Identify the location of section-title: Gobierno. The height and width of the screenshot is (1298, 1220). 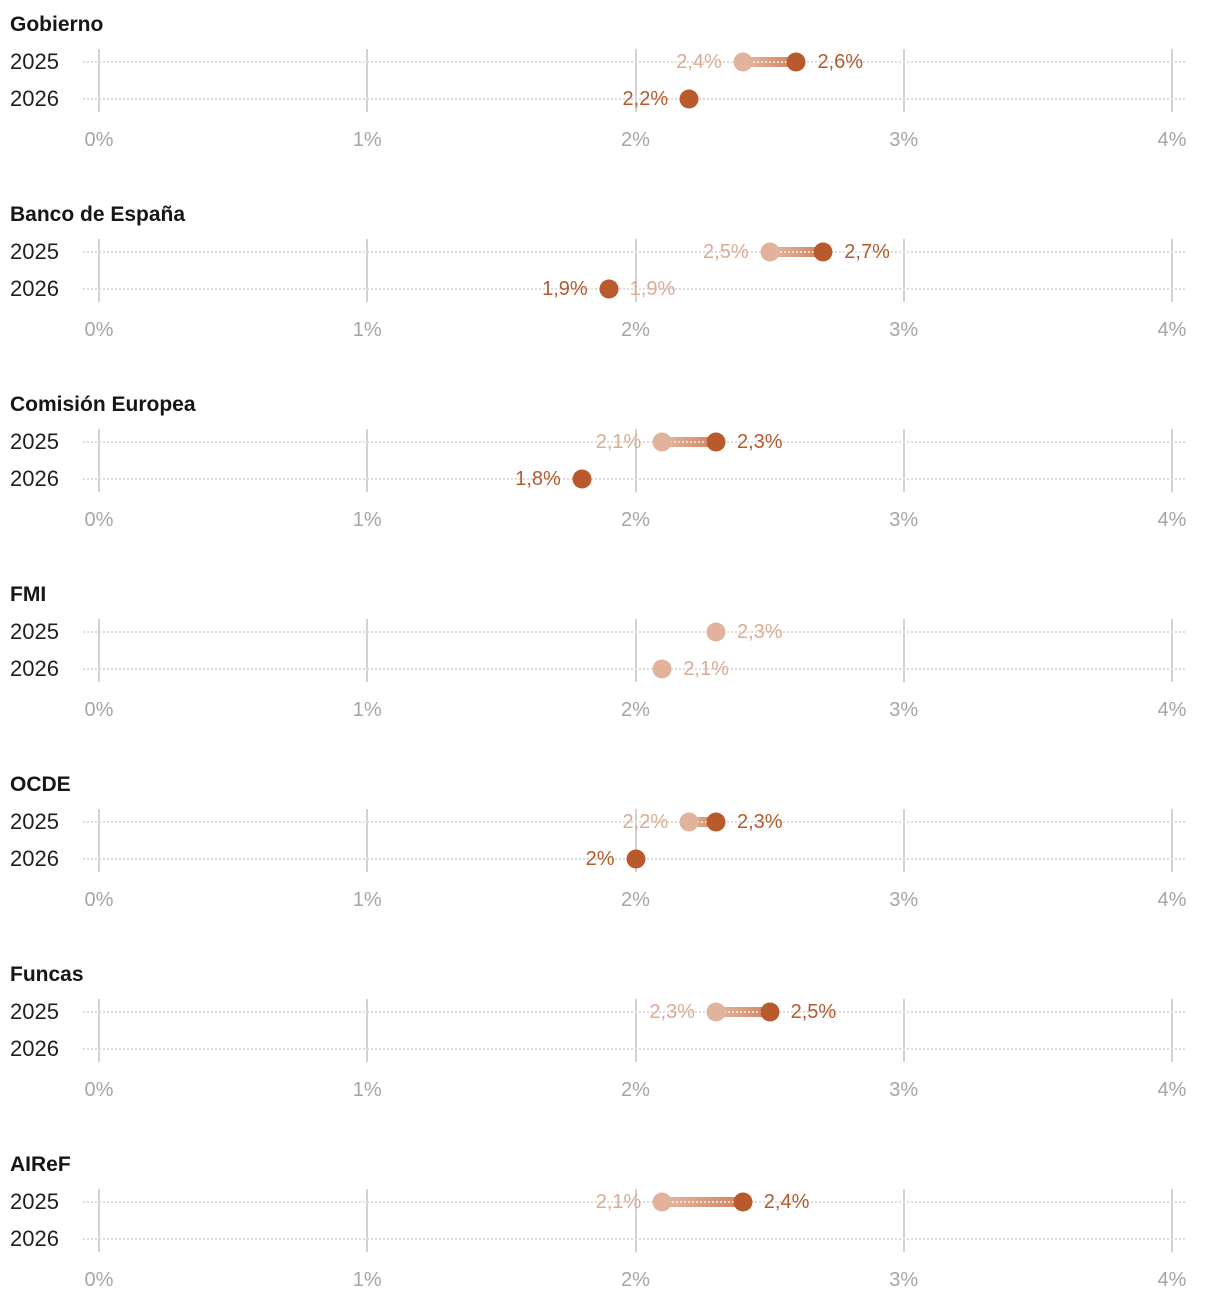
(57, 24).